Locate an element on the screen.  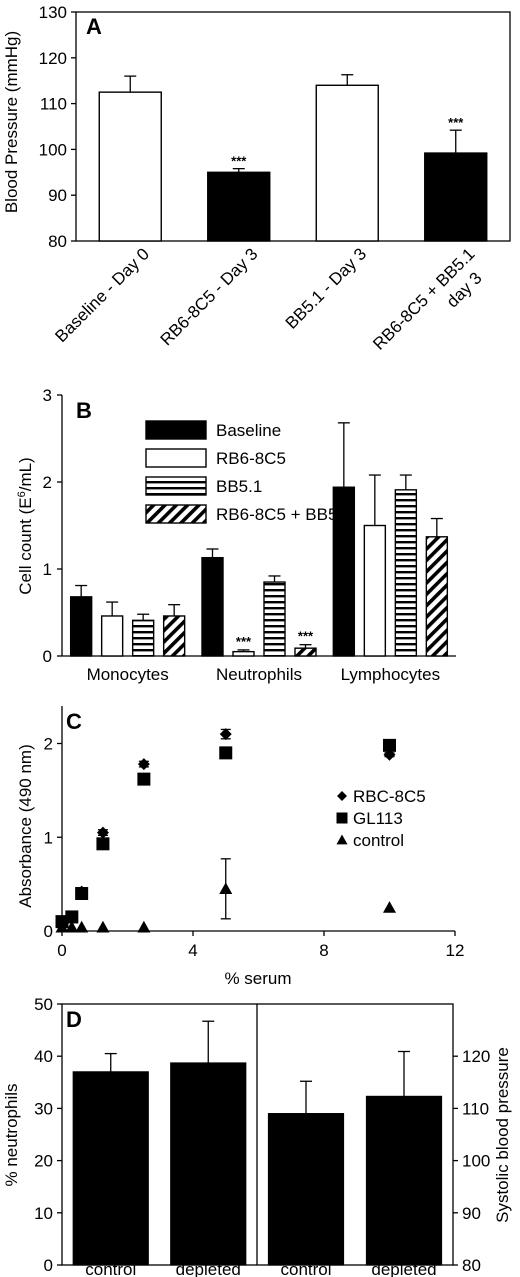
panel-a-xtick-label: Baseline - Day 0 is located at coordinates (102, 295).